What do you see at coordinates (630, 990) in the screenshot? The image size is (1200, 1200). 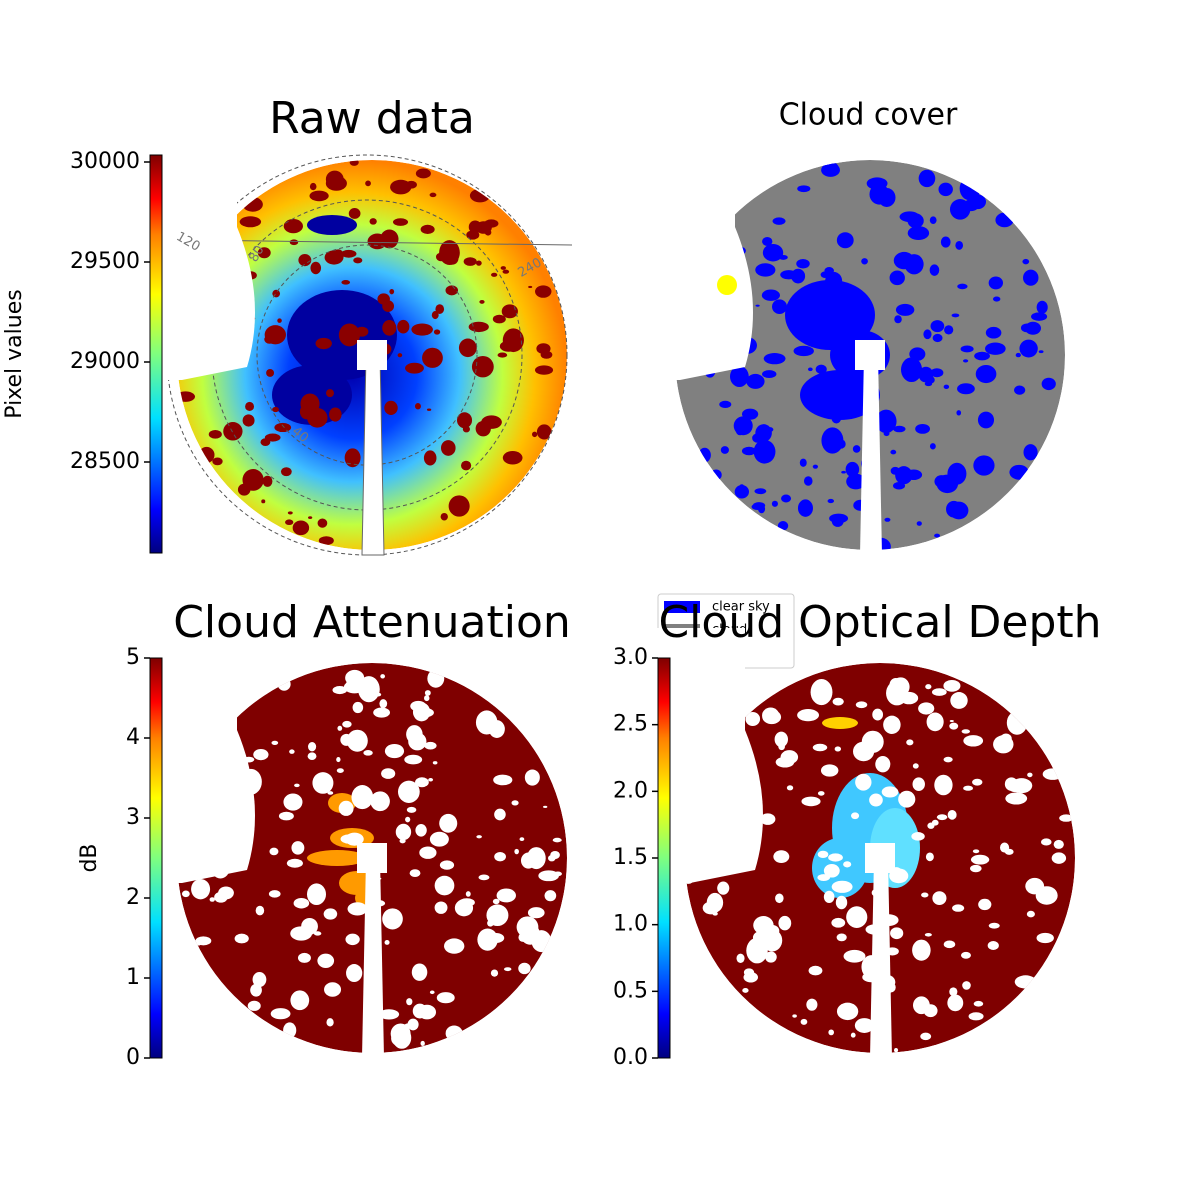 I see `colorbar-tick-label: 0.5` at bounding box center [630, 990].